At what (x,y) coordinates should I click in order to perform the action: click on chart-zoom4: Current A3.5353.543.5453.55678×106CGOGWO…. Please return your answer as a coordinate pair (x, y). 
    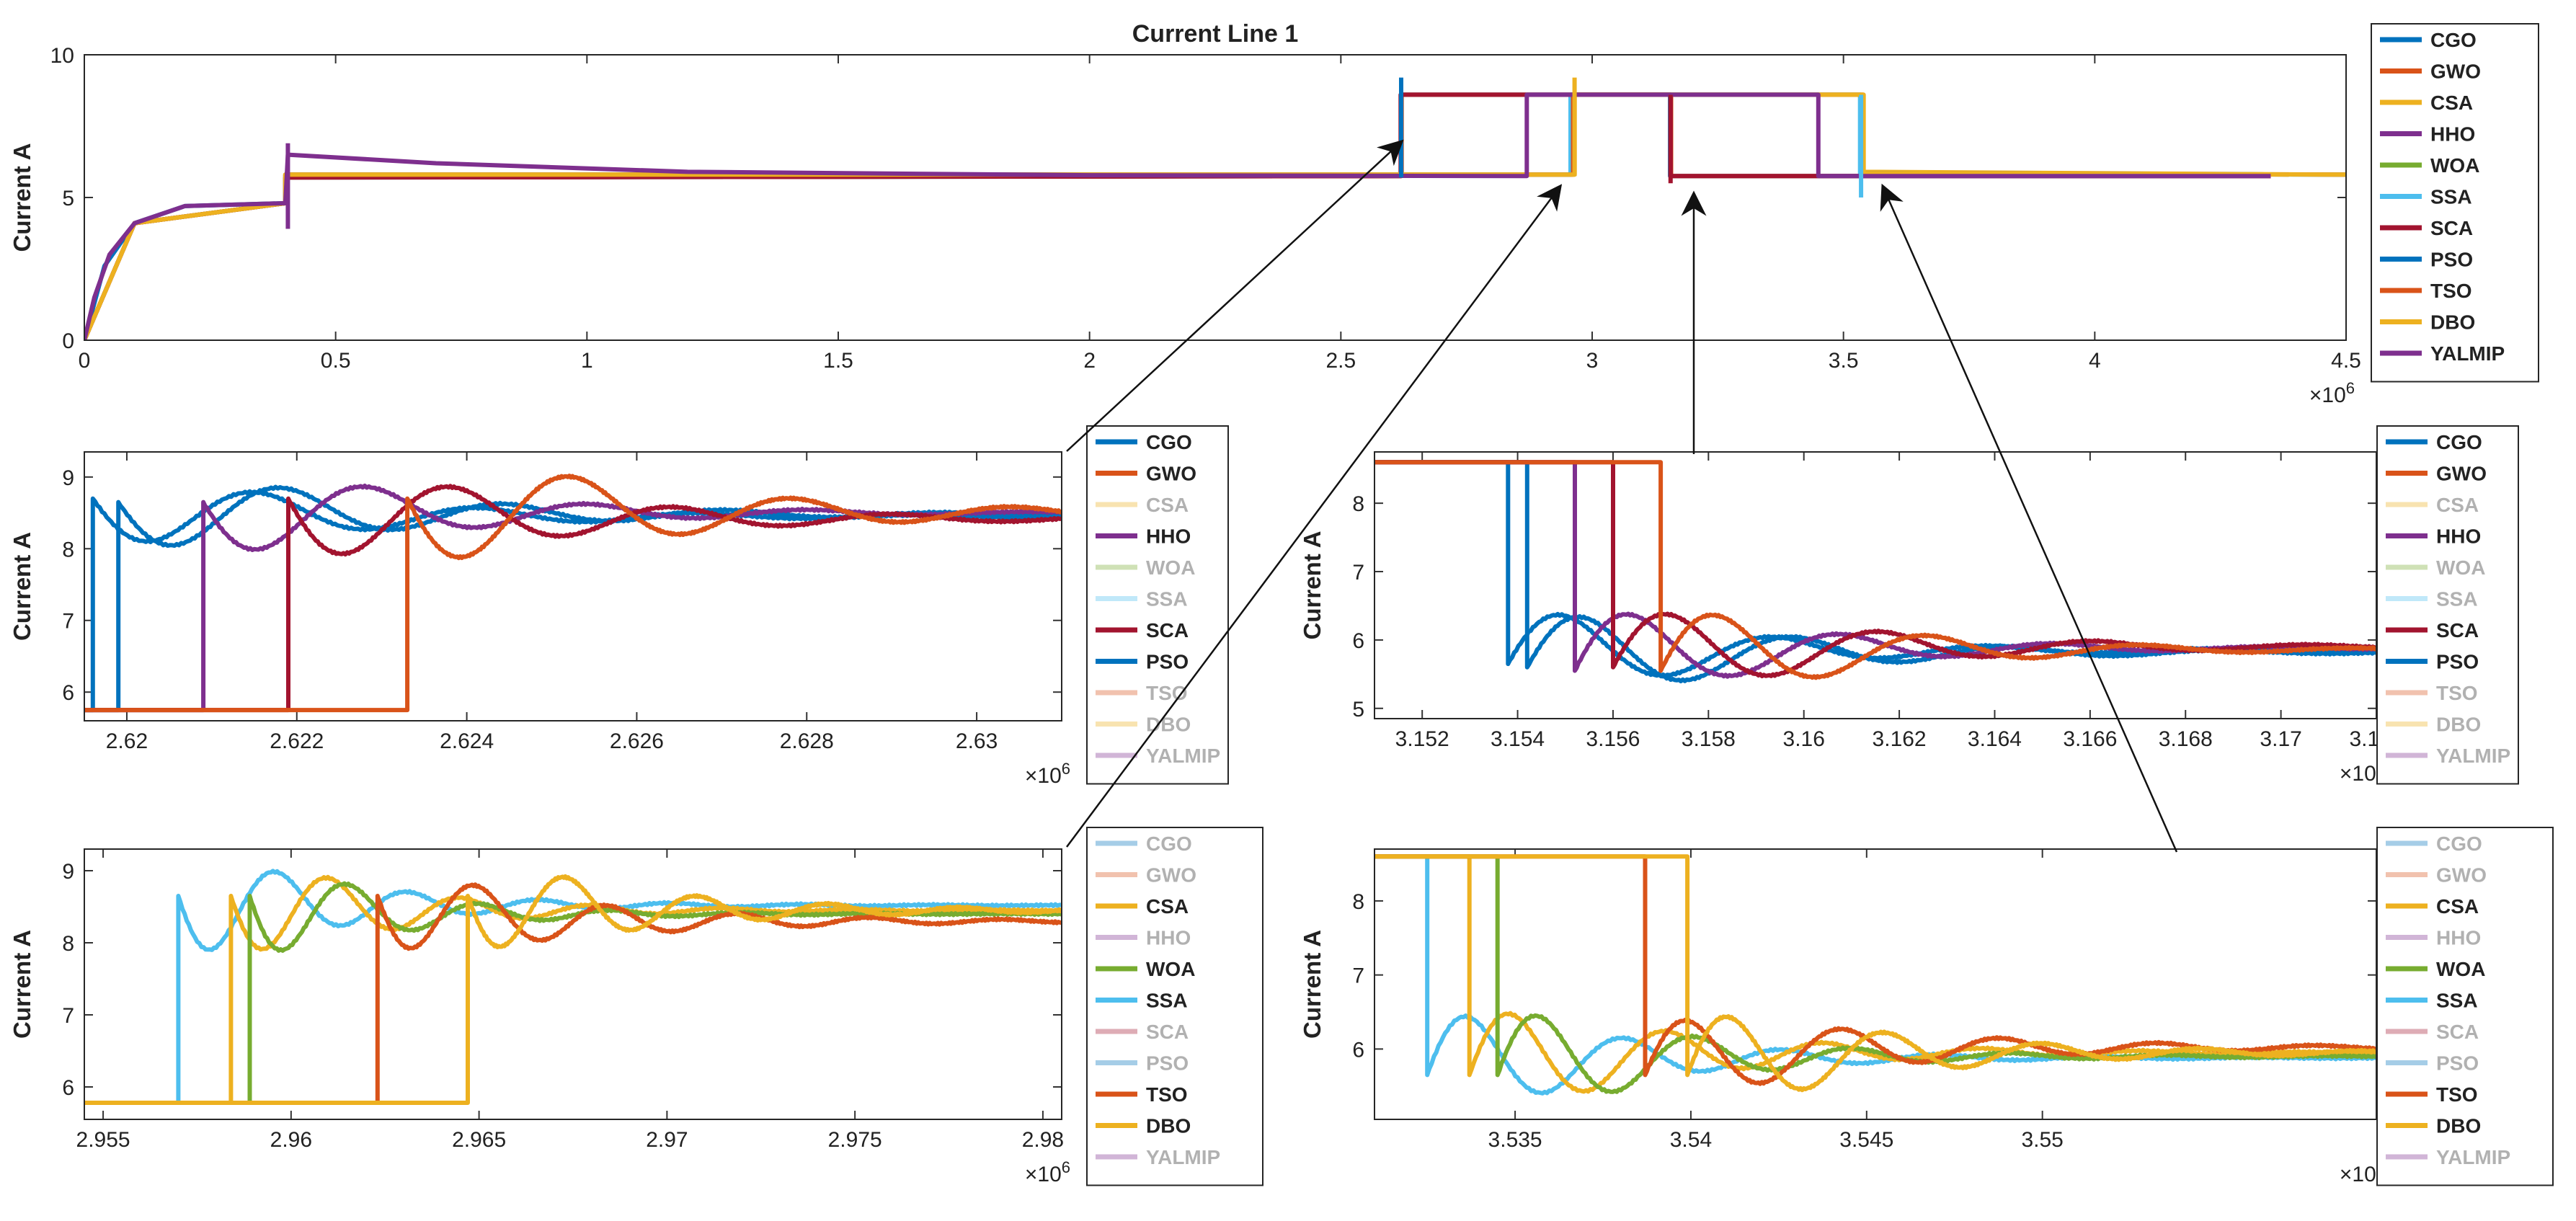
    Looking at the image, I should click on (1927, 1006).